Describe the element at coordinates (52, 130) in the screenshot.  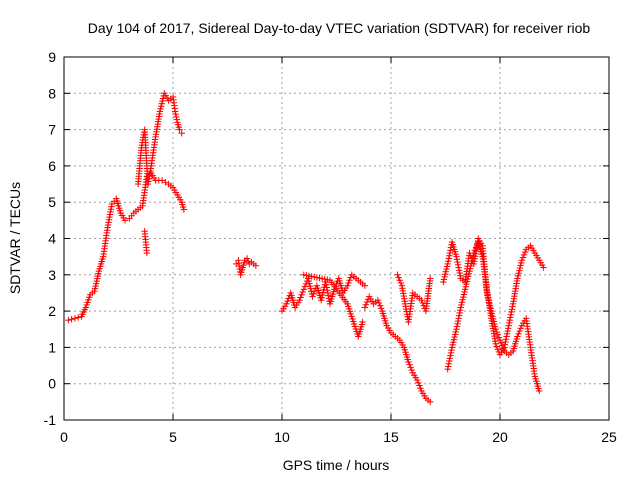
I see `y-tick-label: 7` at that location.